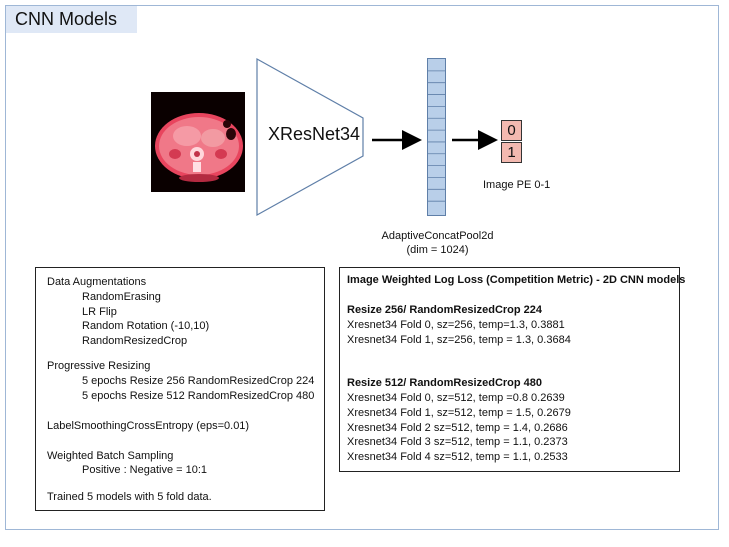 The image size is (729, 547). I want to click on section1-title: Resize 256/ RandomResizedCrop 224, so click(445, 310).